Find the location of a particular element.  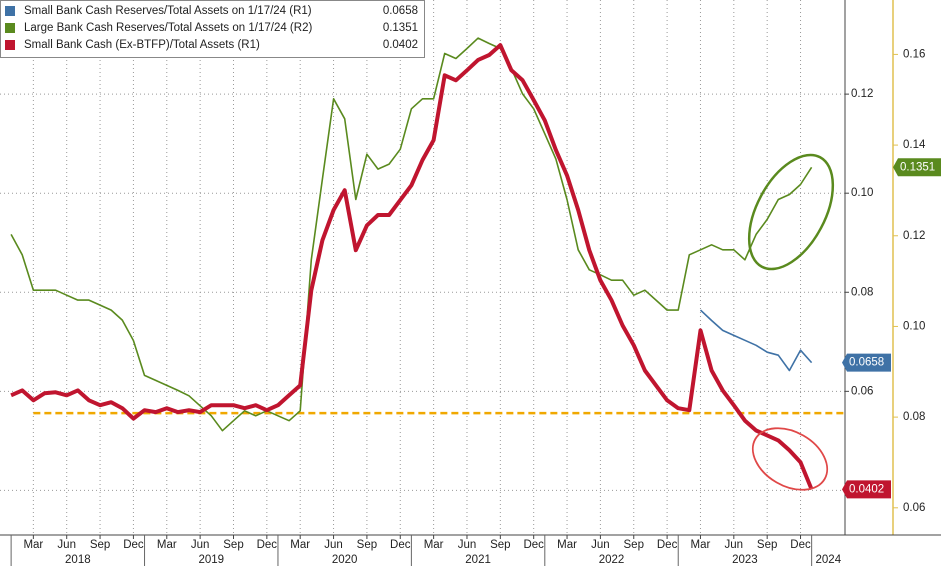

year-label: 2023 is located at coordinates (745, 560).